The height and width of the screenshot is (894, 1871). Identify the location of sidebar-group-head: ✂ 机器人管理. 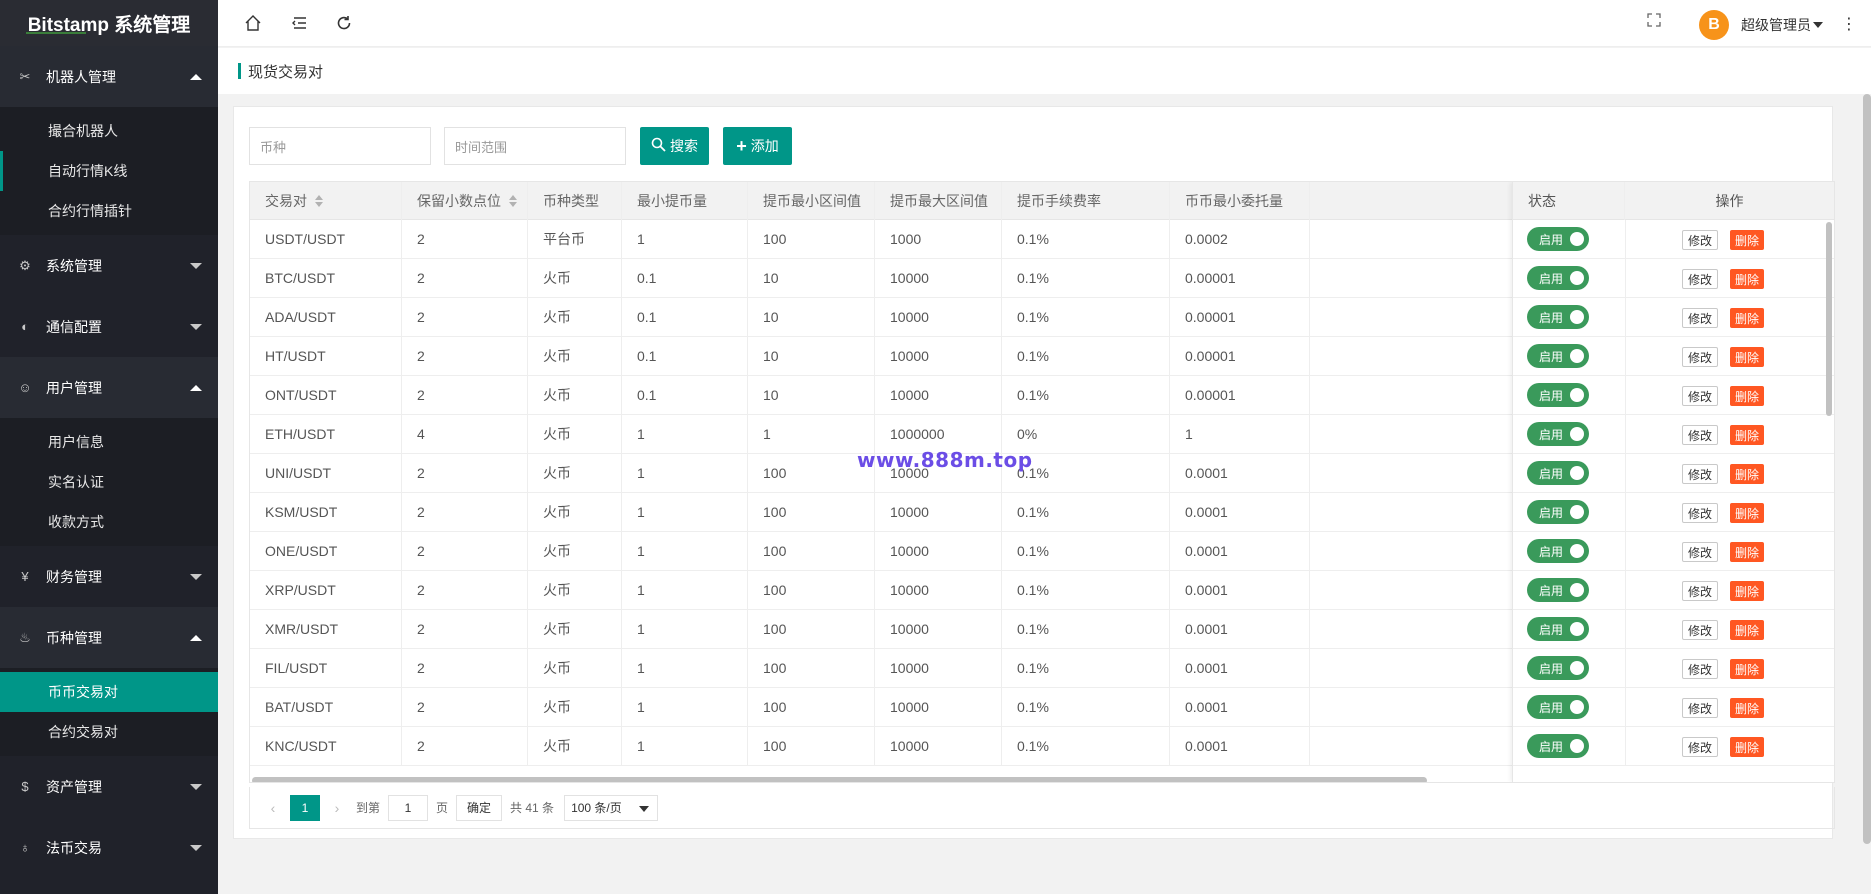
(109, 76).